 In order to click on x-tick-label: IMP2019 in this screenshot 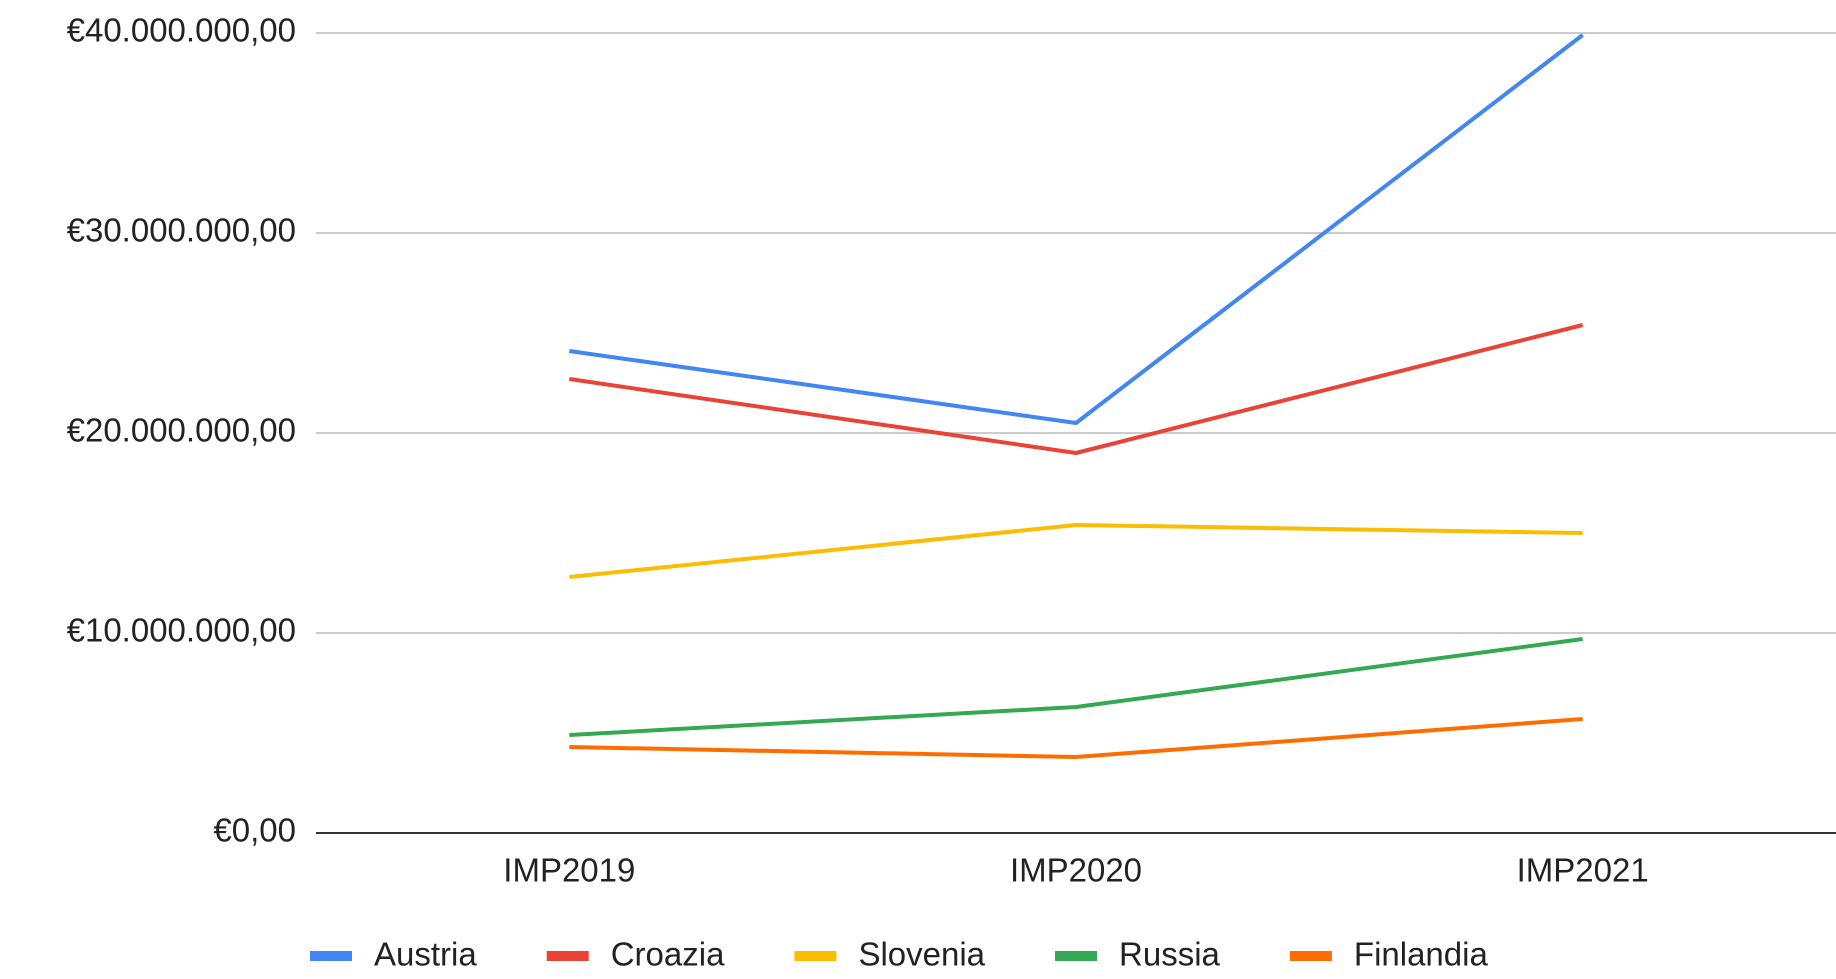, I will do `click(569, 870)`.